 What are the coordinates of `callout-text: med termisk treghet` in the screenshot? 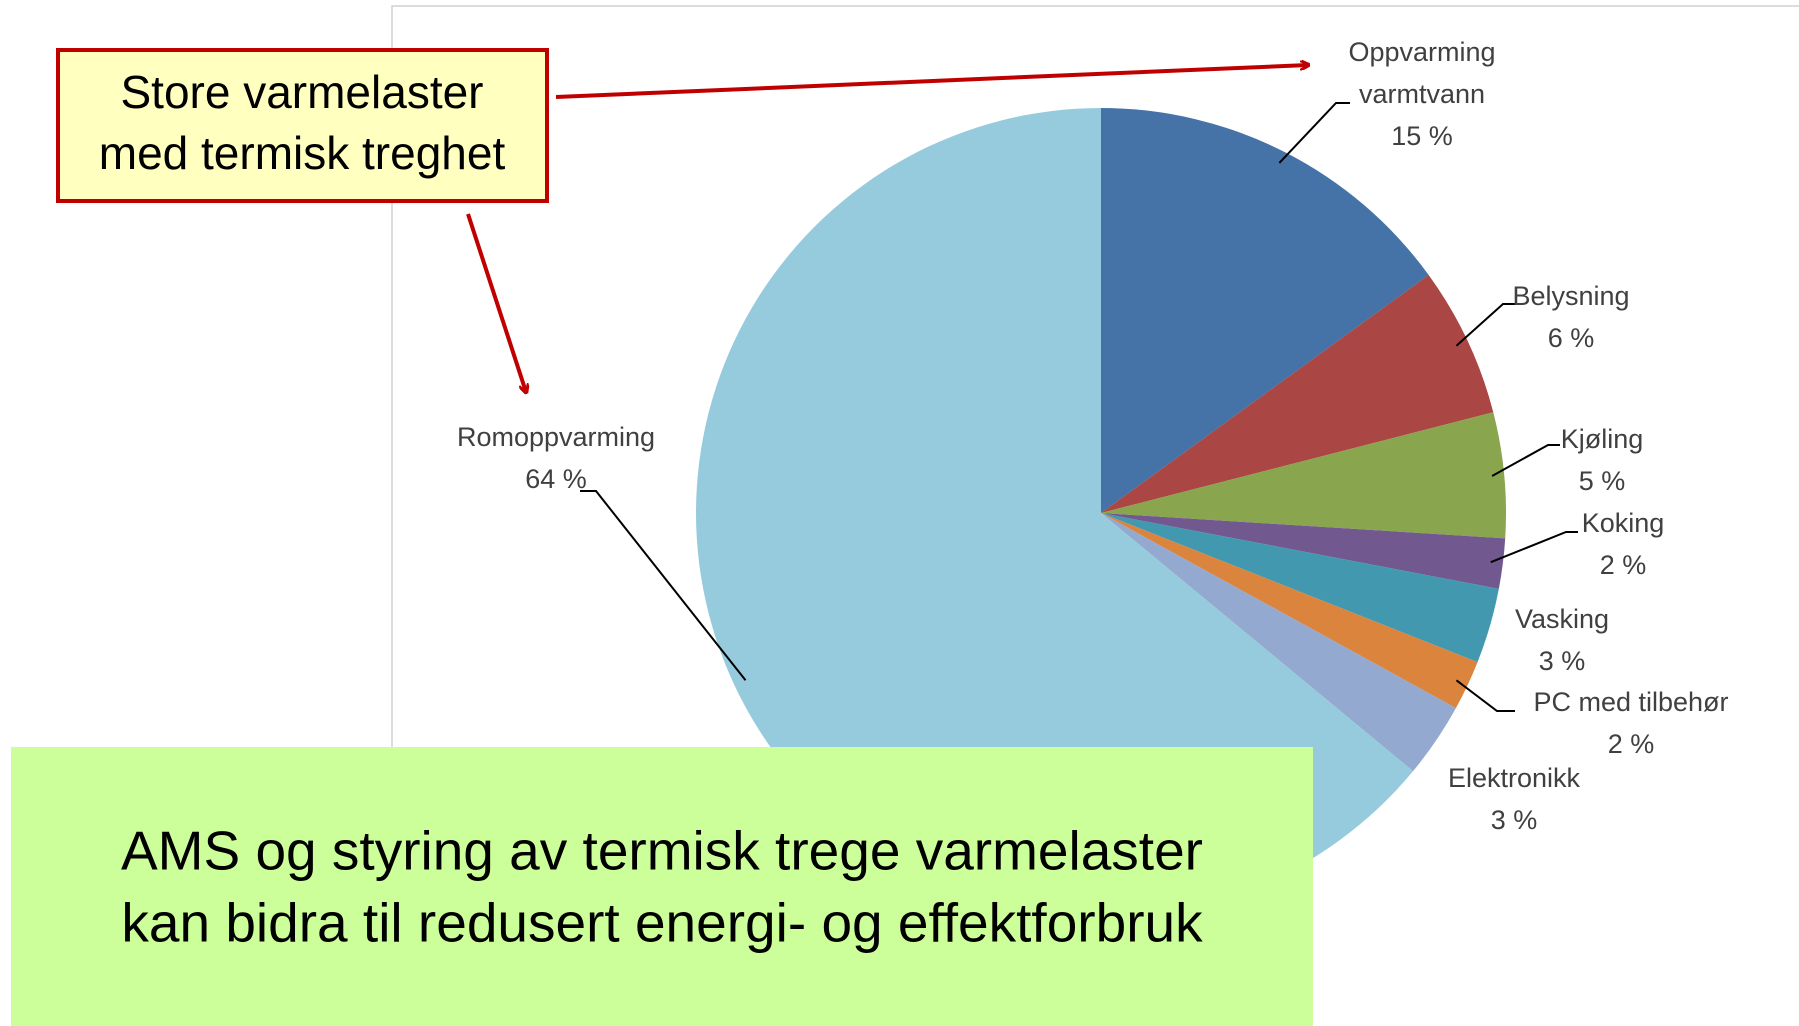 It's located at (302, 153).